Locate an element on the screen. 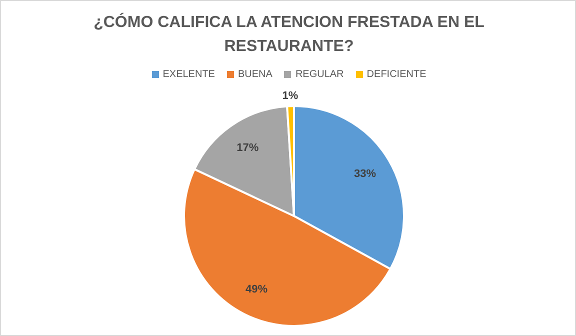  data-label: 33% is located at coordinates (365, 174).